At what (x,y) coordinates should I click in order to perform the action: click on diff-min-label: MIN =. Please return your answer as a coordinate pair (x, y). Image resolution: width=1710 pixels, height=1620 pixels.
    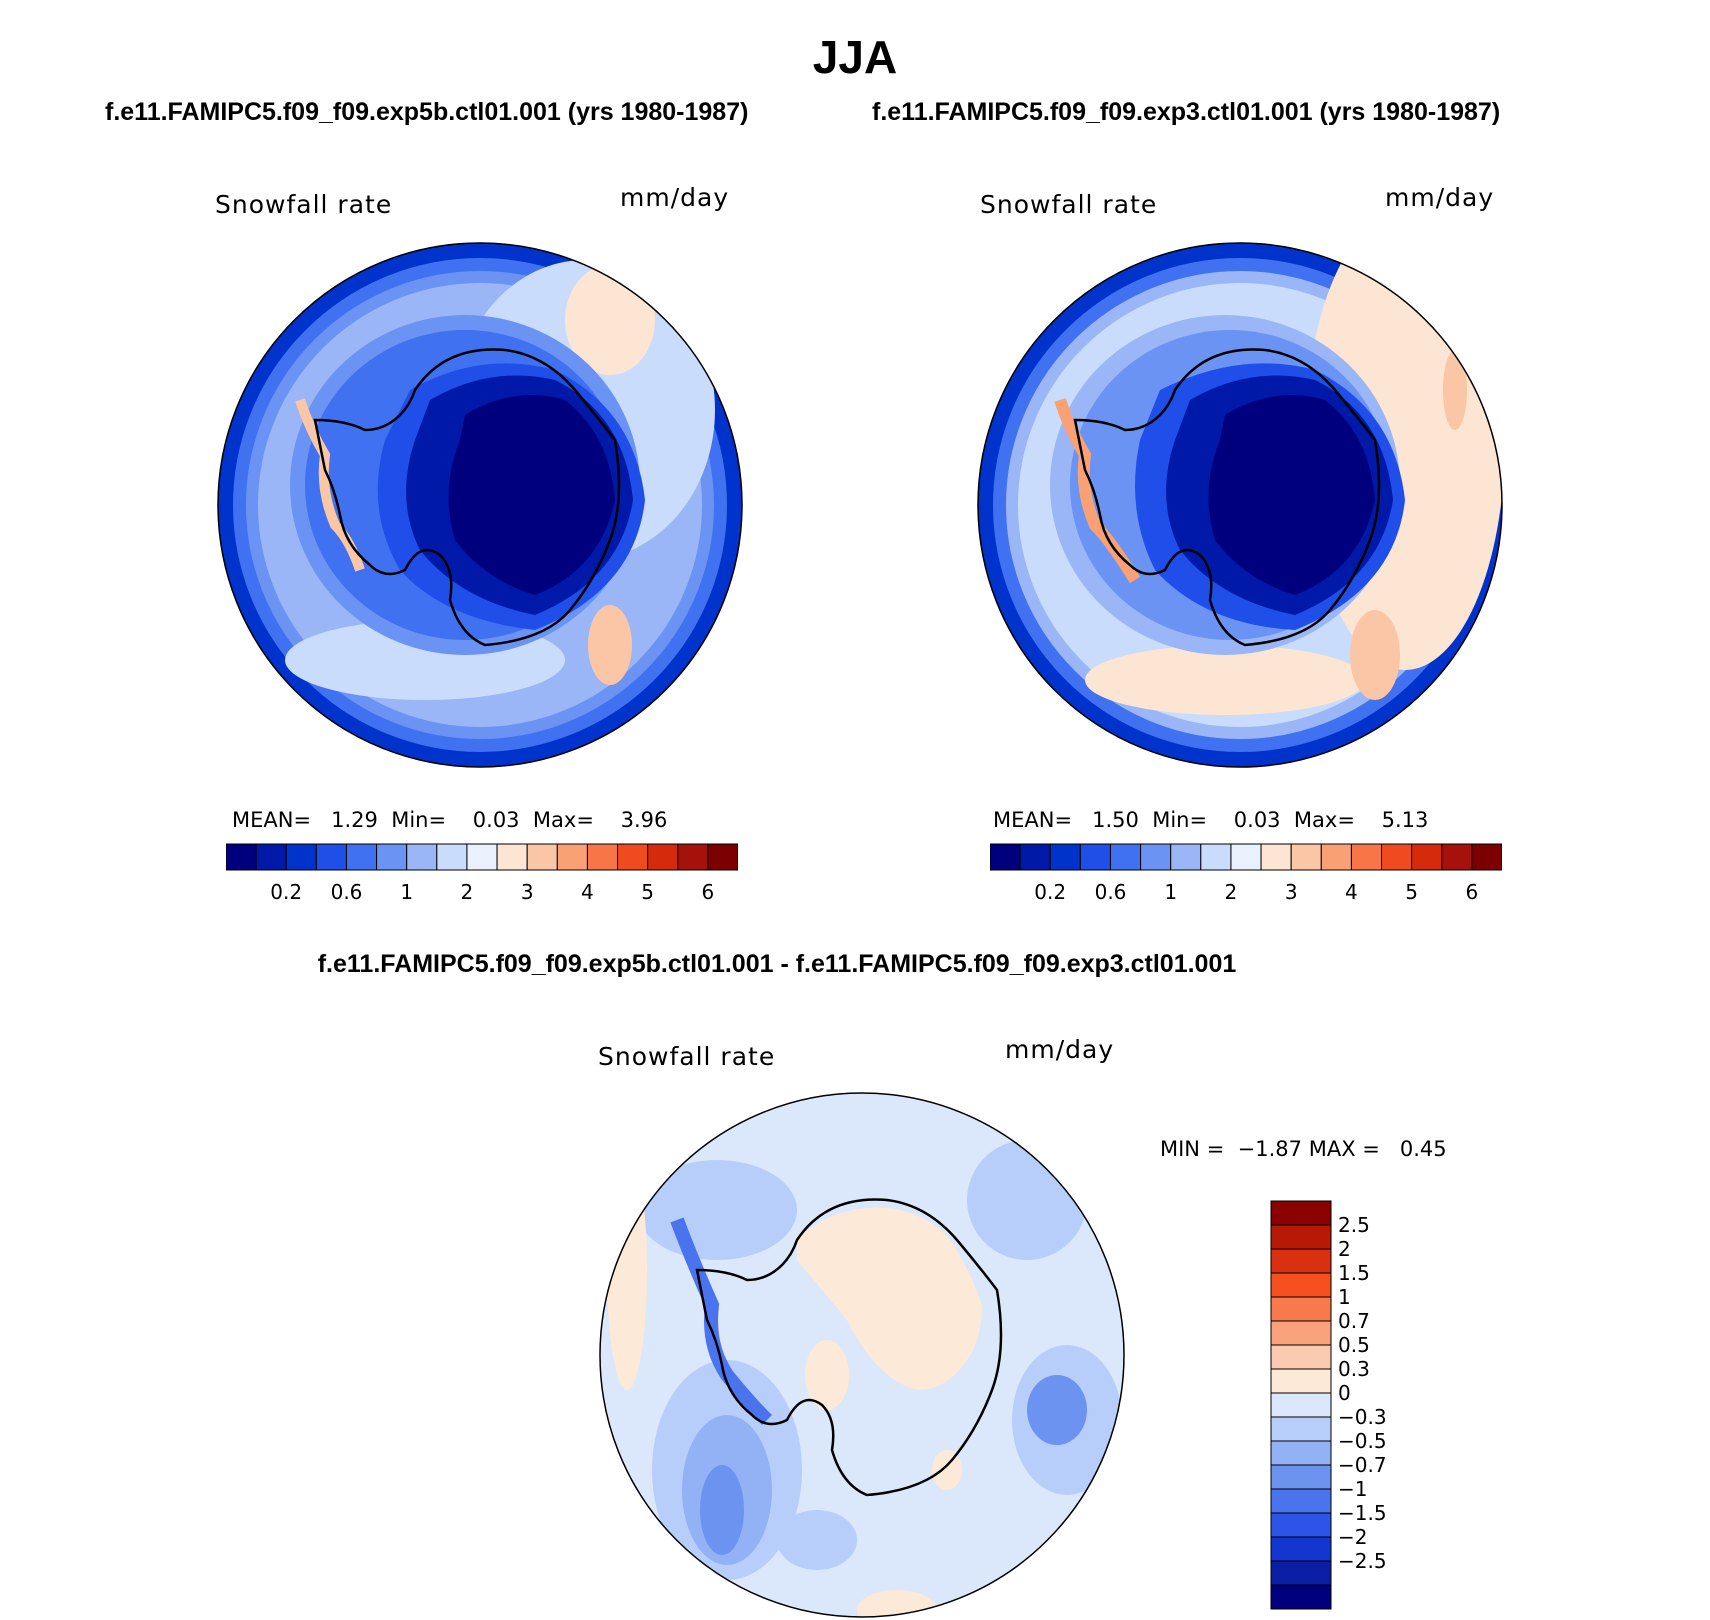
    Looking at the image, I should click on (1192, 1149).